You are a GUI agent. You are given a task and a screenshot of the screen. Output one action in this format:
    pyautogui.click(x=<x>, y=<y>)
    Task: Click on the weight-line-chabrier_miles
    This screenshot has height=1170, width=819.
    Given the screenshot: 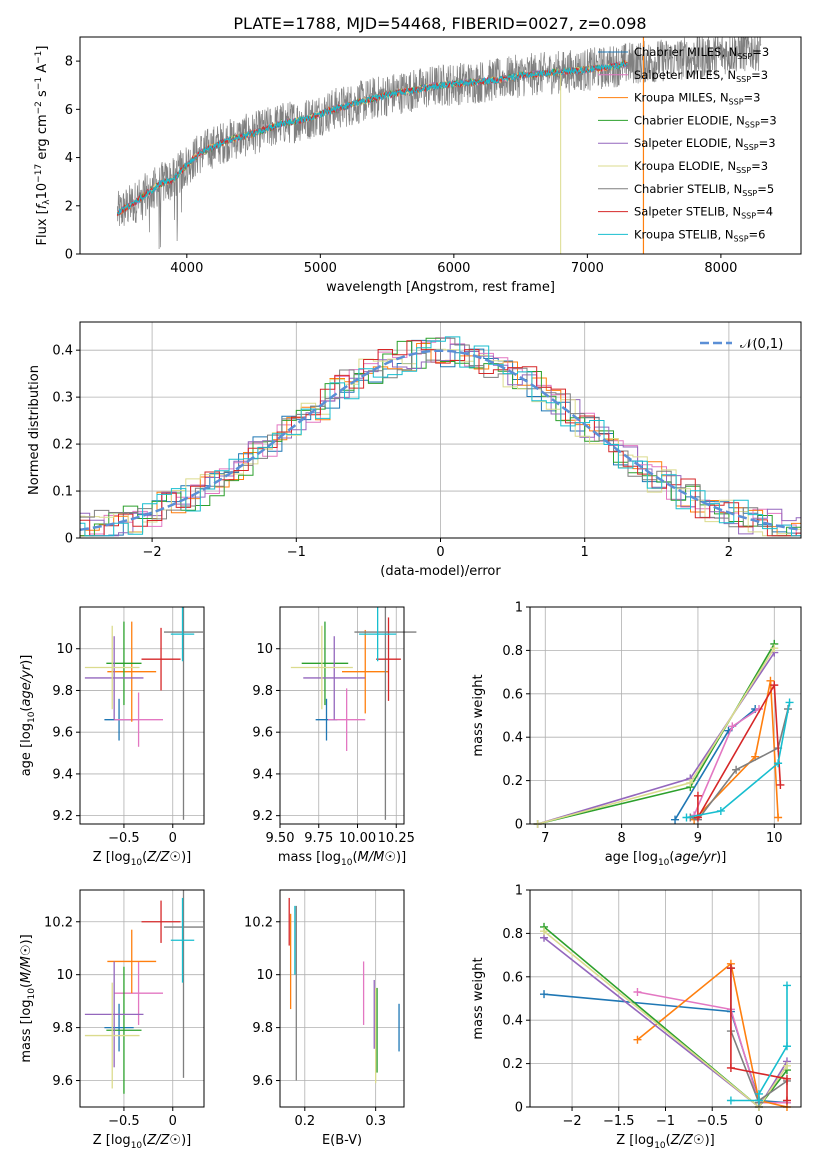 What is the action you would take?
    pyautogui.click(x=715, y=764)
    